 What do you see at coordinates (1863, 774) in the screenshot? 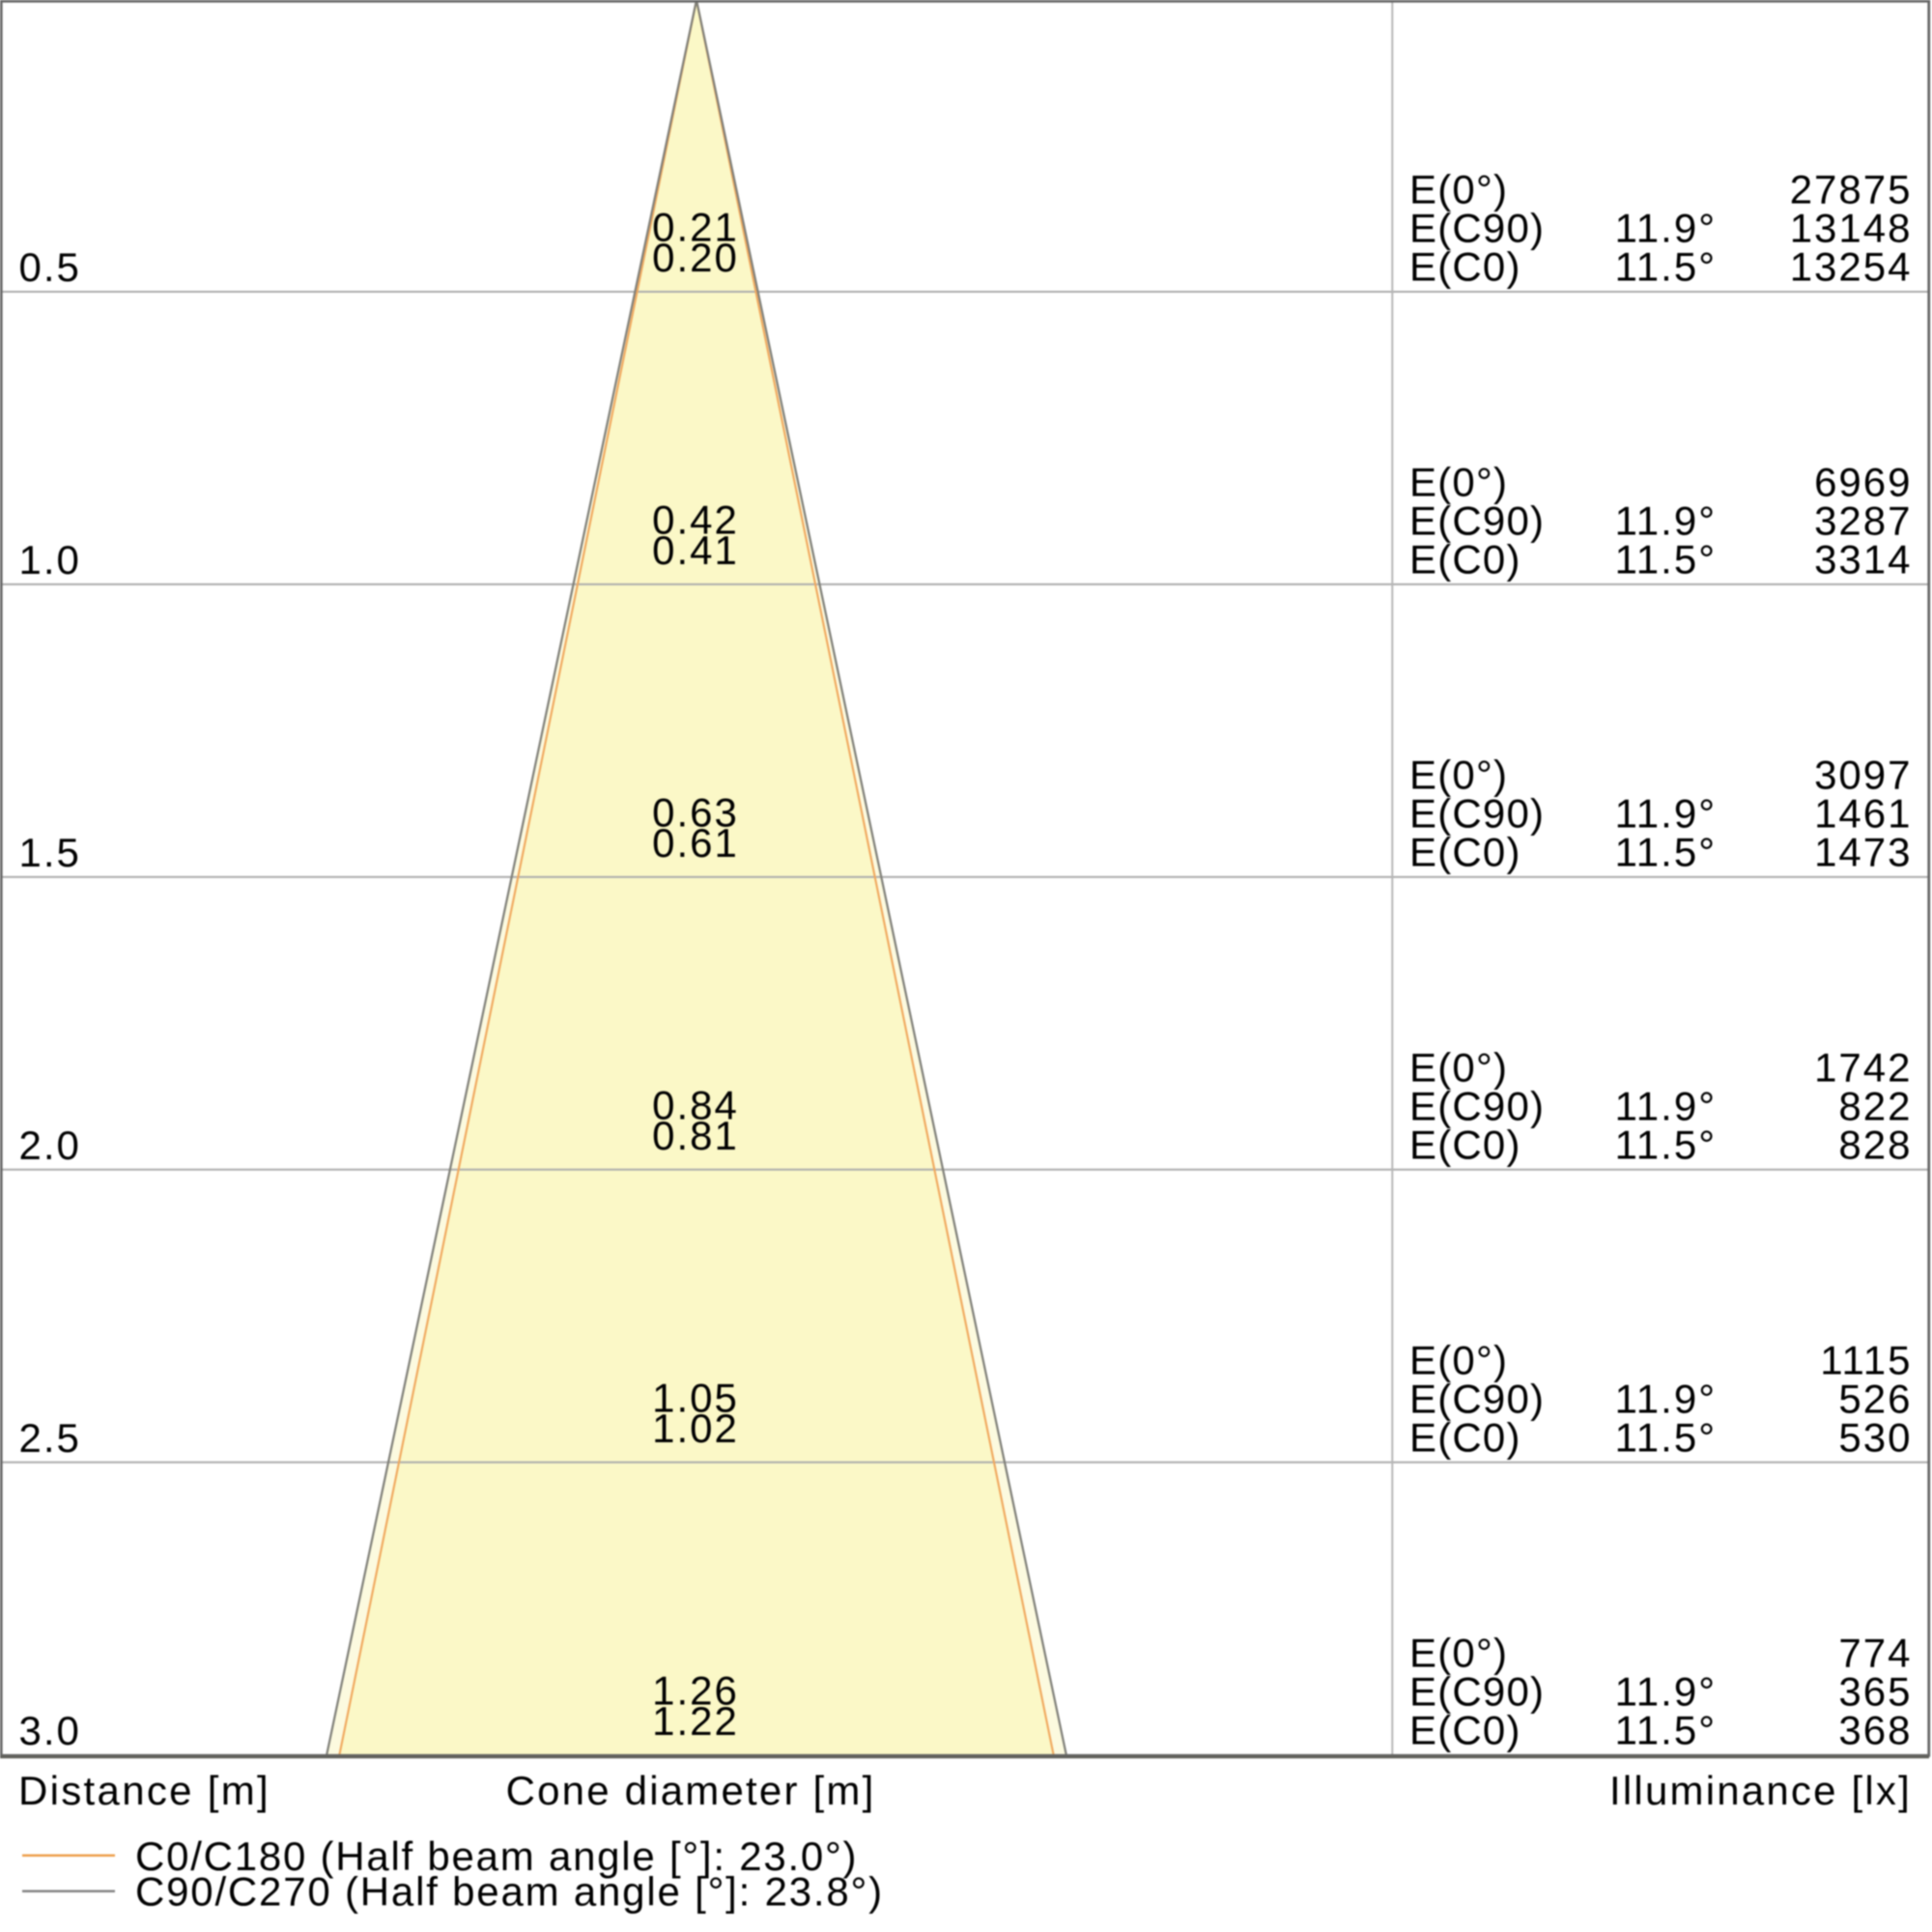
I see `svg-text: 3097` at bounding box center [1863, 774].